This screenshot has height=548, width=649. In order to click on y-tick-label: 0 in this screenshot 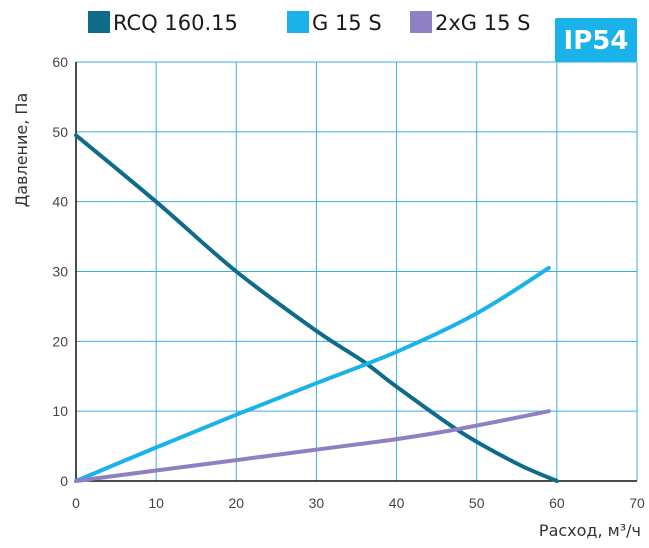, I will do `click(64, 481)`.